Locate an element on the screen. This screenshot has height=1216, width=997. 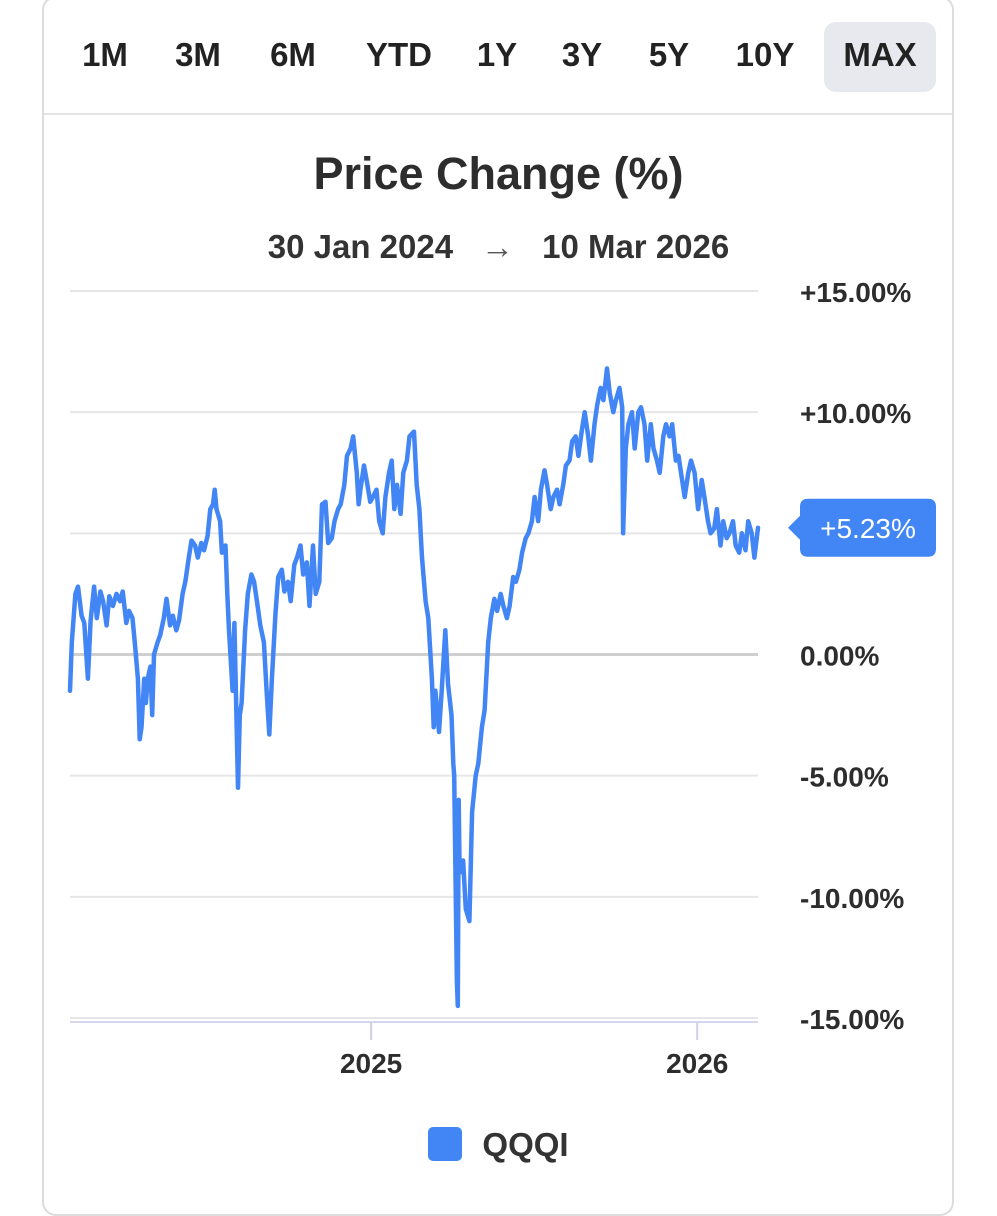
arrow-right-icon: → is located at coordinates (498, 246).